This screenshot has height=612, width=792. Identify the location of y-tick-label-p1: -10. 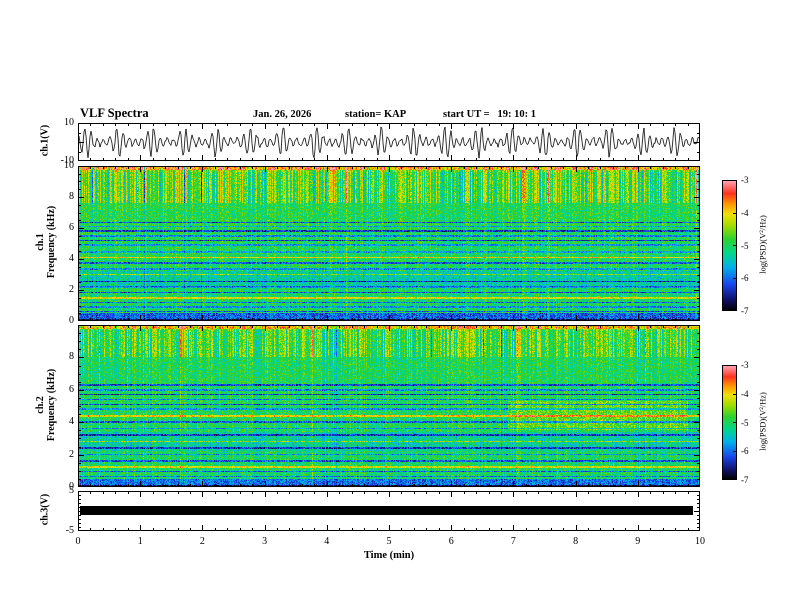
(67, 160).